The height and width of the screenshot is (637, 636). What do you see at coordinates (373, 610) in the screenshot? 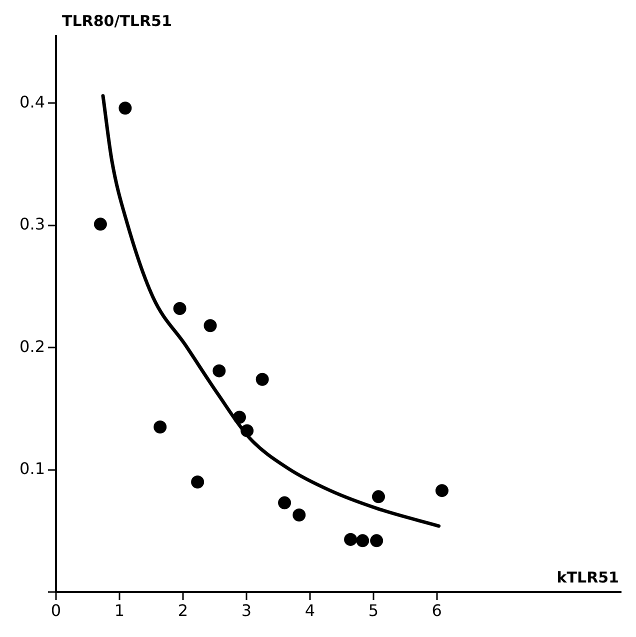
I see `x-tick-label: 5` at bounding box center [373, 610].